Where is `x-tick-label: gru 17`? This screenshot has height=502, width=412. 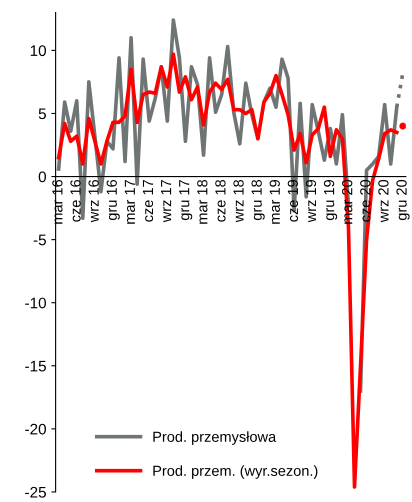 x-tick-label: gru 17 is located at coordinates (185, 200).